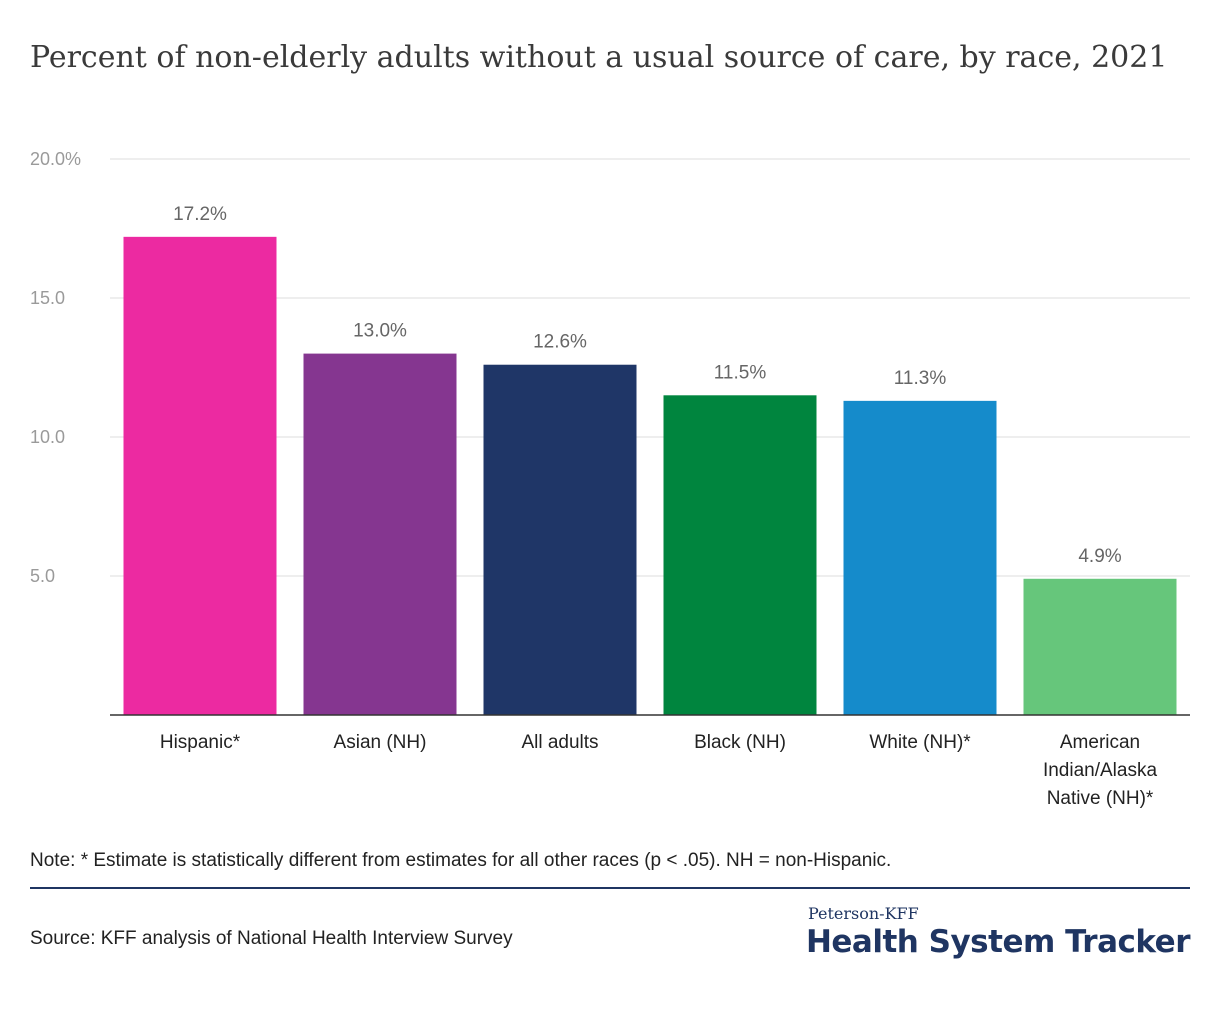 The height and width of the screenshot is (1020, 1220). What do you see at coordinates (1099, 556) in the screenshot?
I see `data-label: 4.9%` at bounding box center [1099, 556].